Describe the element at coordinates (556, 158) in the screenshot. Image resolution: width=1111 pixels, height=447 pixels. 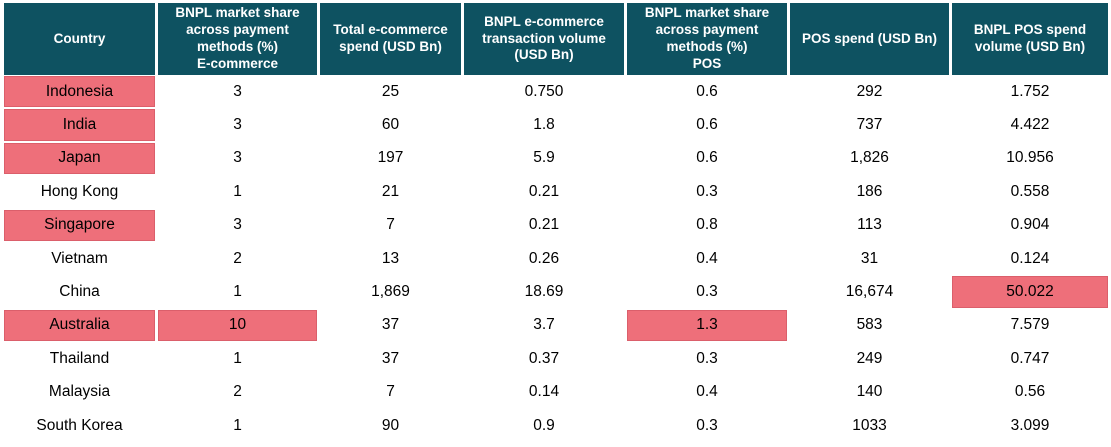
I see `table-row: Japan 3 197 5.9 0.6 1,826 10.956` at that location.